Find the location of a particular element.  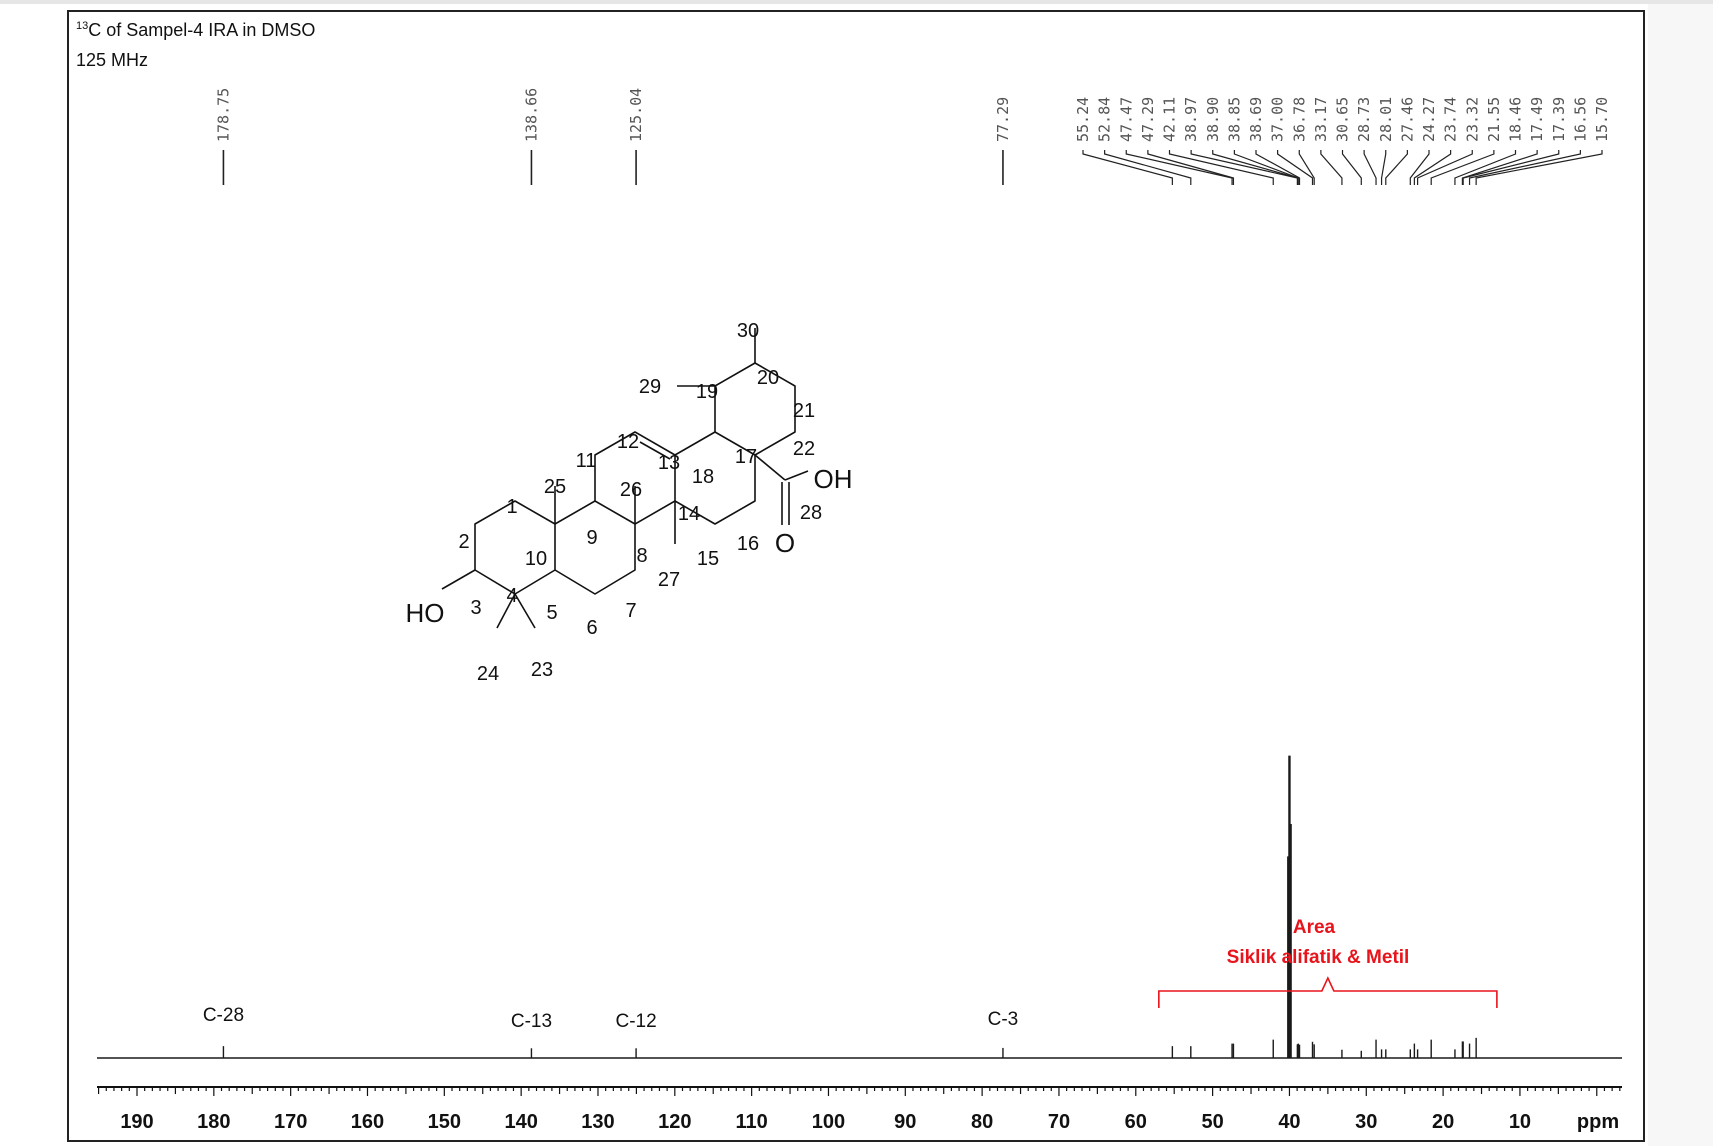

axis-tick-label: 150 is located at coordinates (444, 1122).